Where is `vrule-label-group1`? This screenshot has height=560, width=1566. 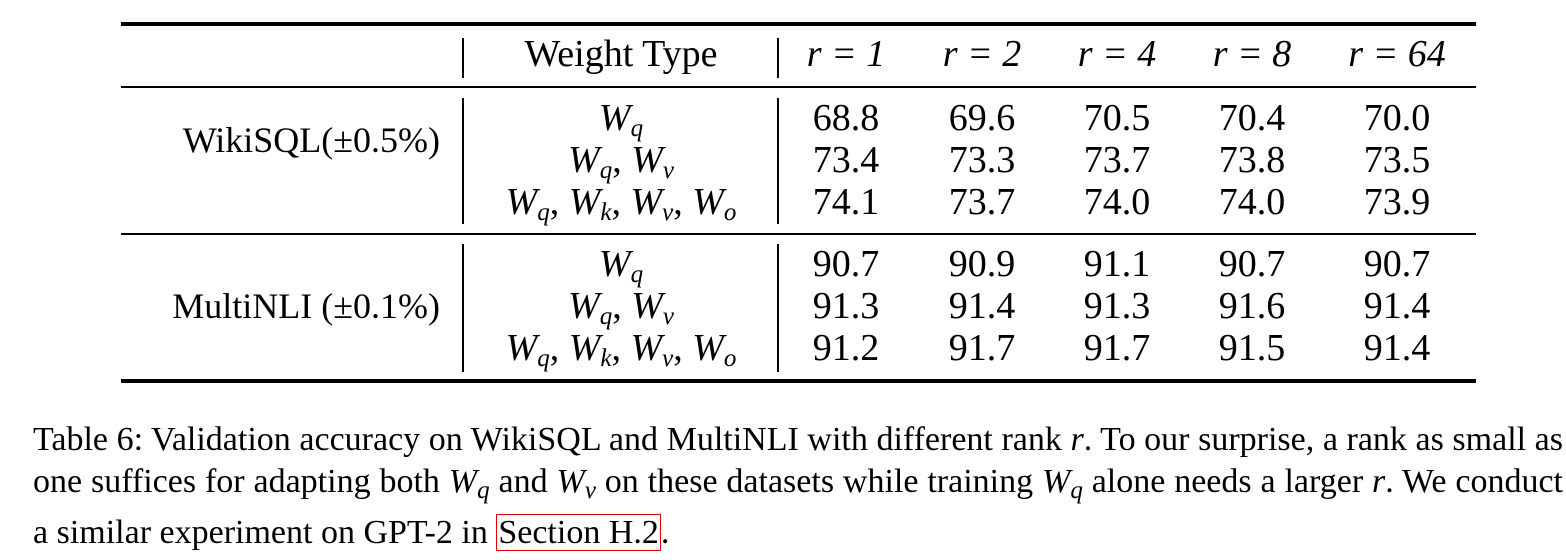
vrule-label-group1 is located at coordinates (463, 161).